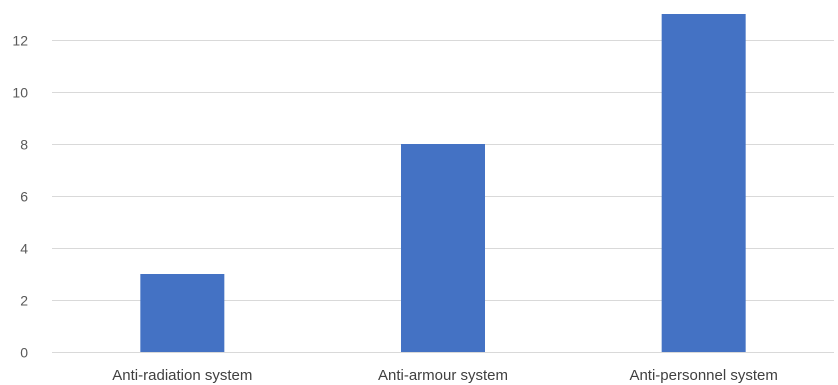  What do you see at coordinates (24, 353) in the screenshot?
I see `y-tick-label: 0` at bounding box center [24, 353].